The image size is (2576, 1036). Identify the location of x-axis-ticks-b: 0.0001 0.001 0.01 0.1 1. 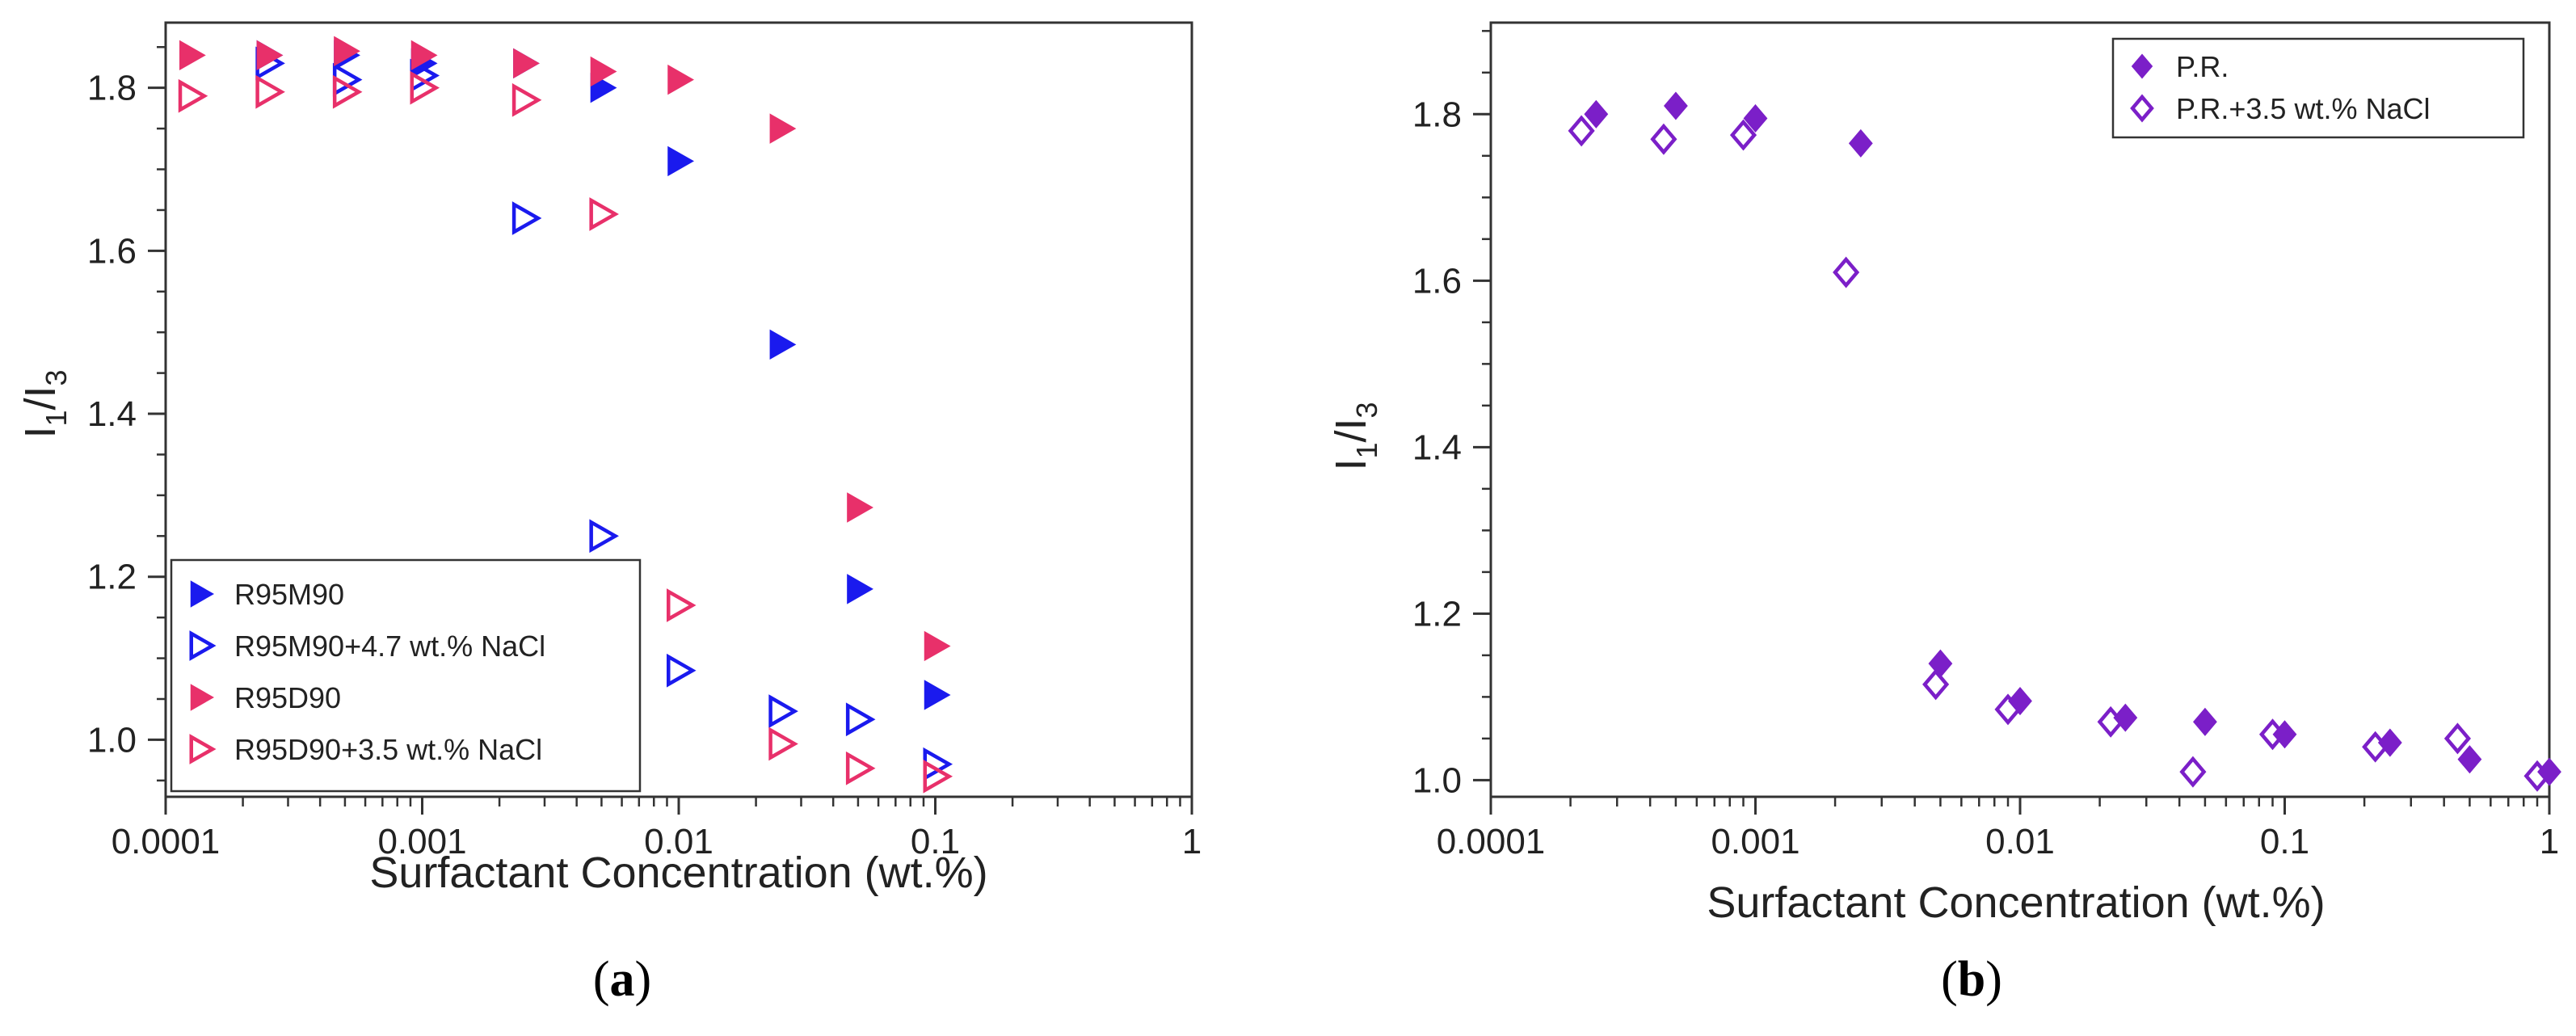
(1998, 829).